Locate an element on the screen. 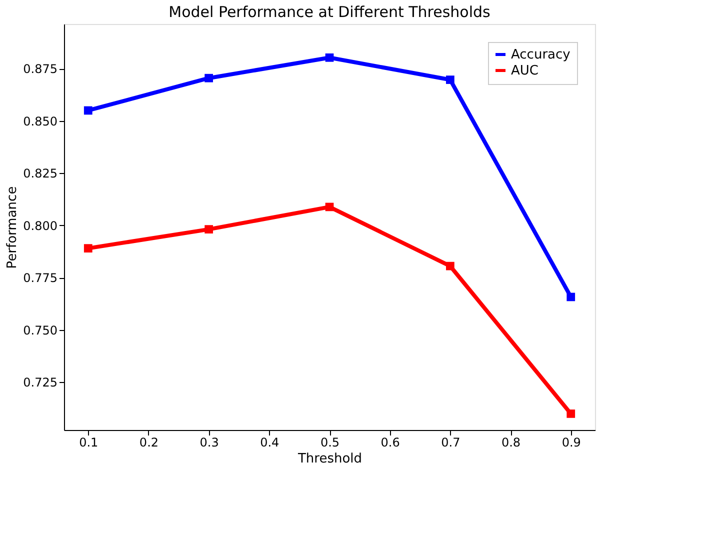 The width and height of the screenshot is (702, 550). chart-title: Model Performance at Different Thresholds is located at coordinates (329, 12).